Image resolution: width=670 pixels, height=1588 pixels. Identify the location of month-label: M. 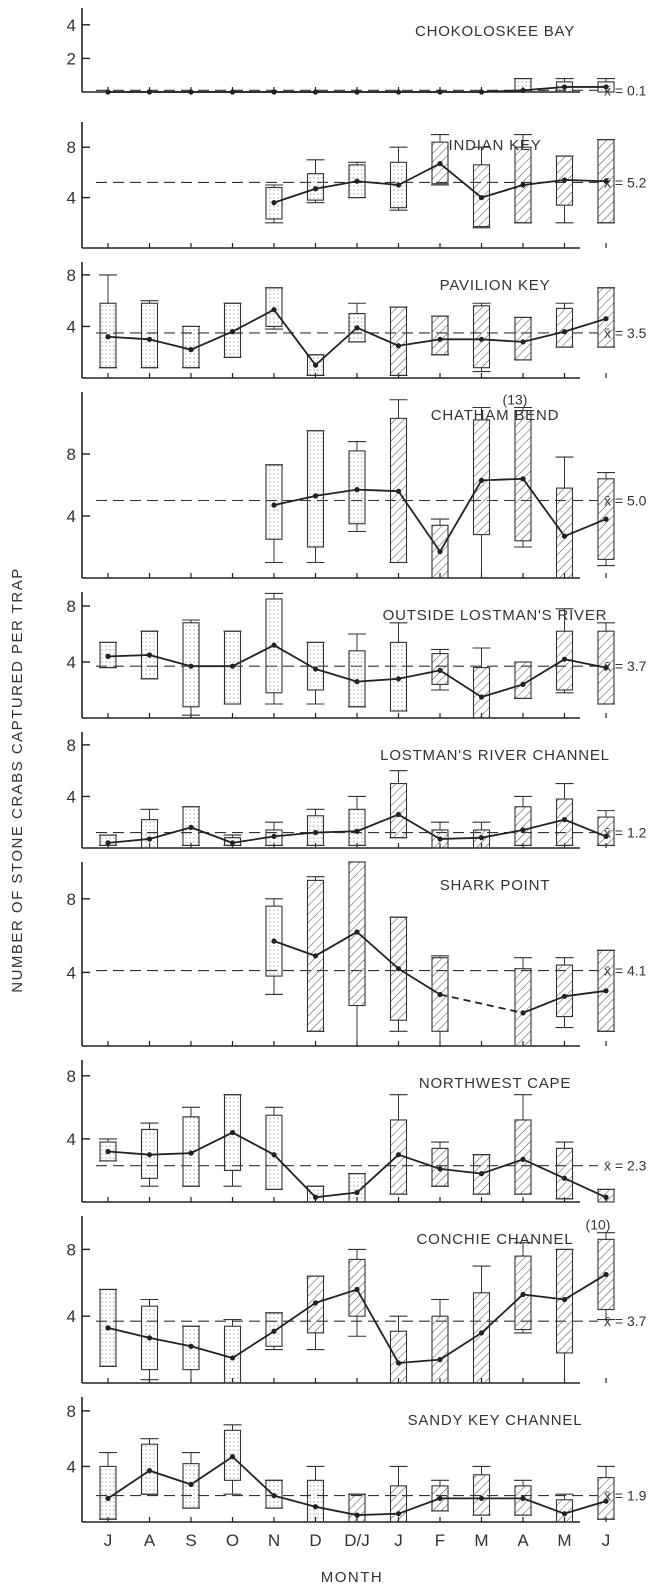
(564, 1540).